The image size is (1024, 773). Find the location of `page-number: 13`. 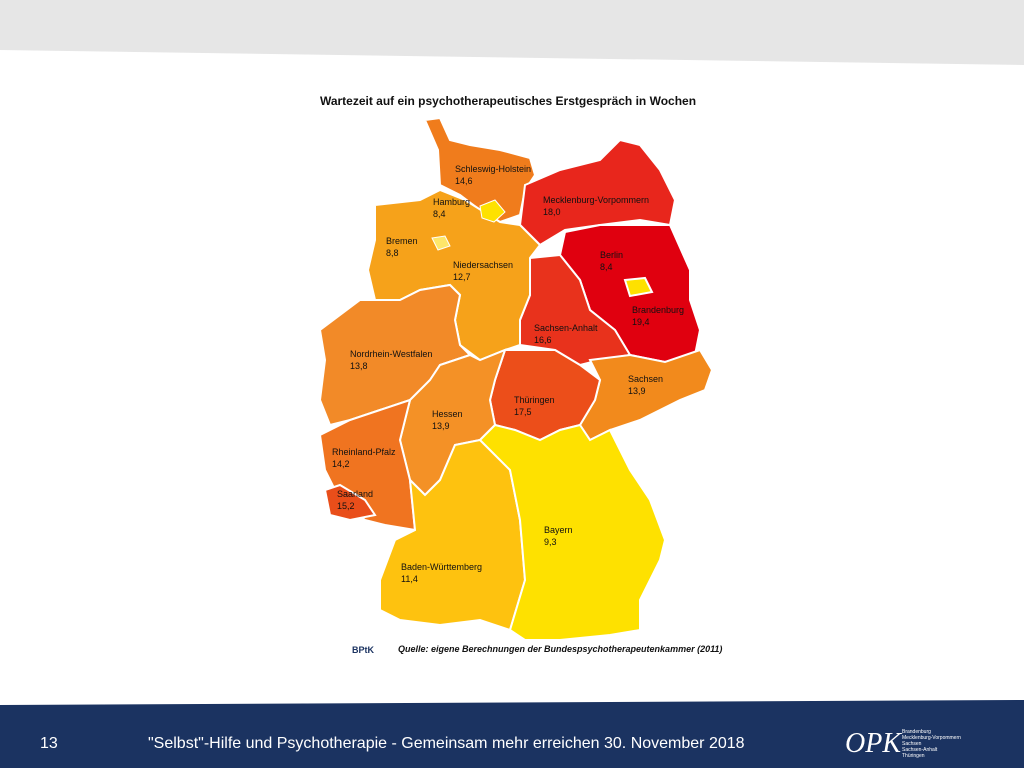

page-number: 13 is located at coordinates (49, 743).